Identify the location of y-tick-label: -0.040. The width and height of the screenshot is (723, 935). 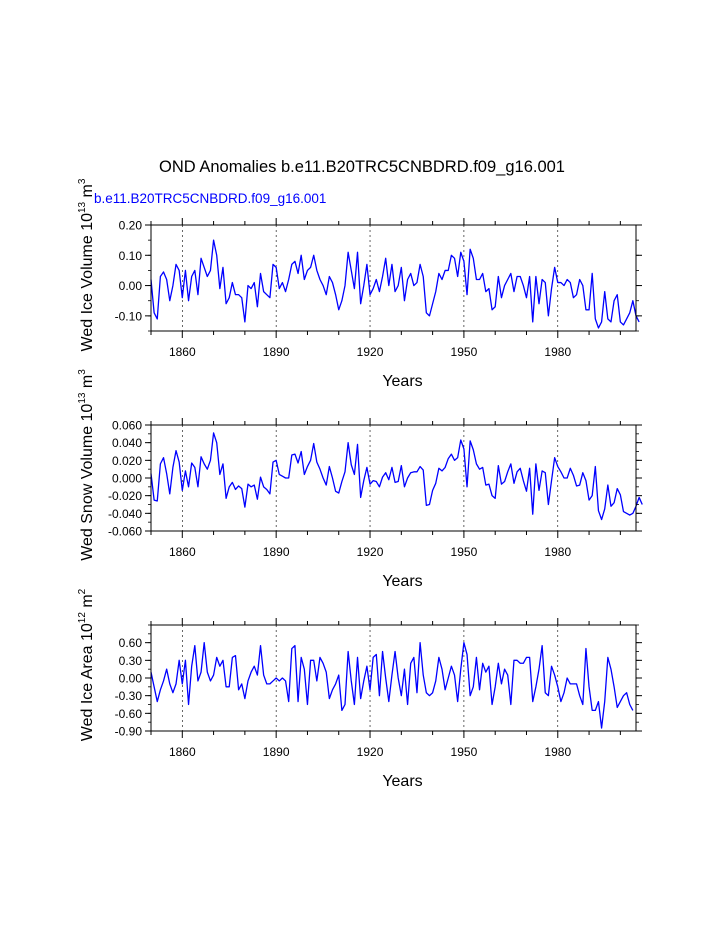
(125, 514).